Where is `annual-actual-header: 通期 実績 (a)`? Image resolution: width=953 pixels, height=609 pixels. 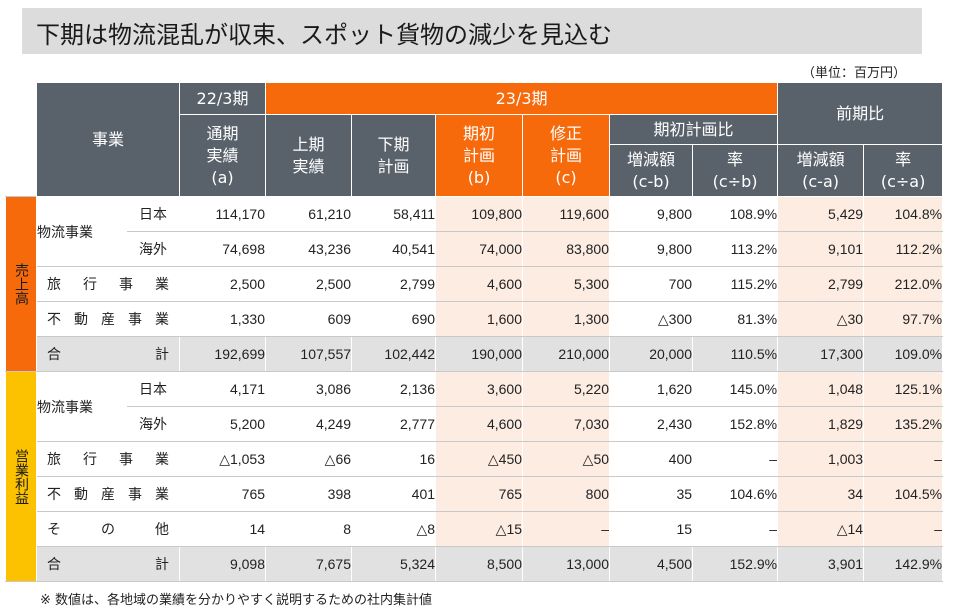
annual-actual-header: 通期 実績 (a) is located at coordinates (223, 155).